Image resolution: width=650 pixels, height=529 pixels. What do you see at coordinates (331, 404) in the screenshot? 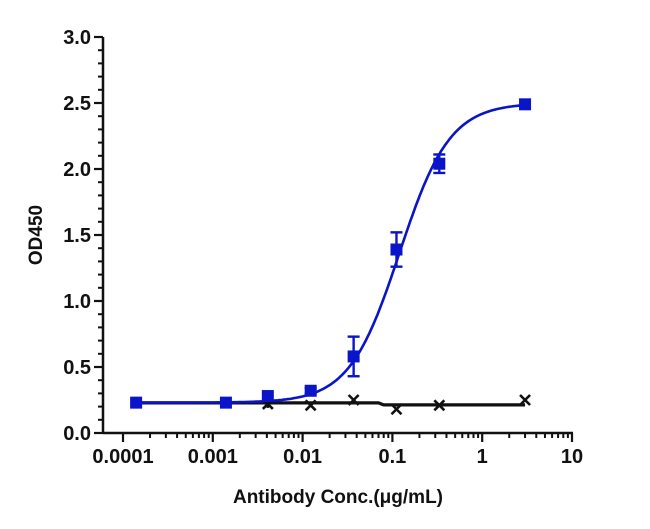
I see `control-fit-line` at bounding box center [331, 404].